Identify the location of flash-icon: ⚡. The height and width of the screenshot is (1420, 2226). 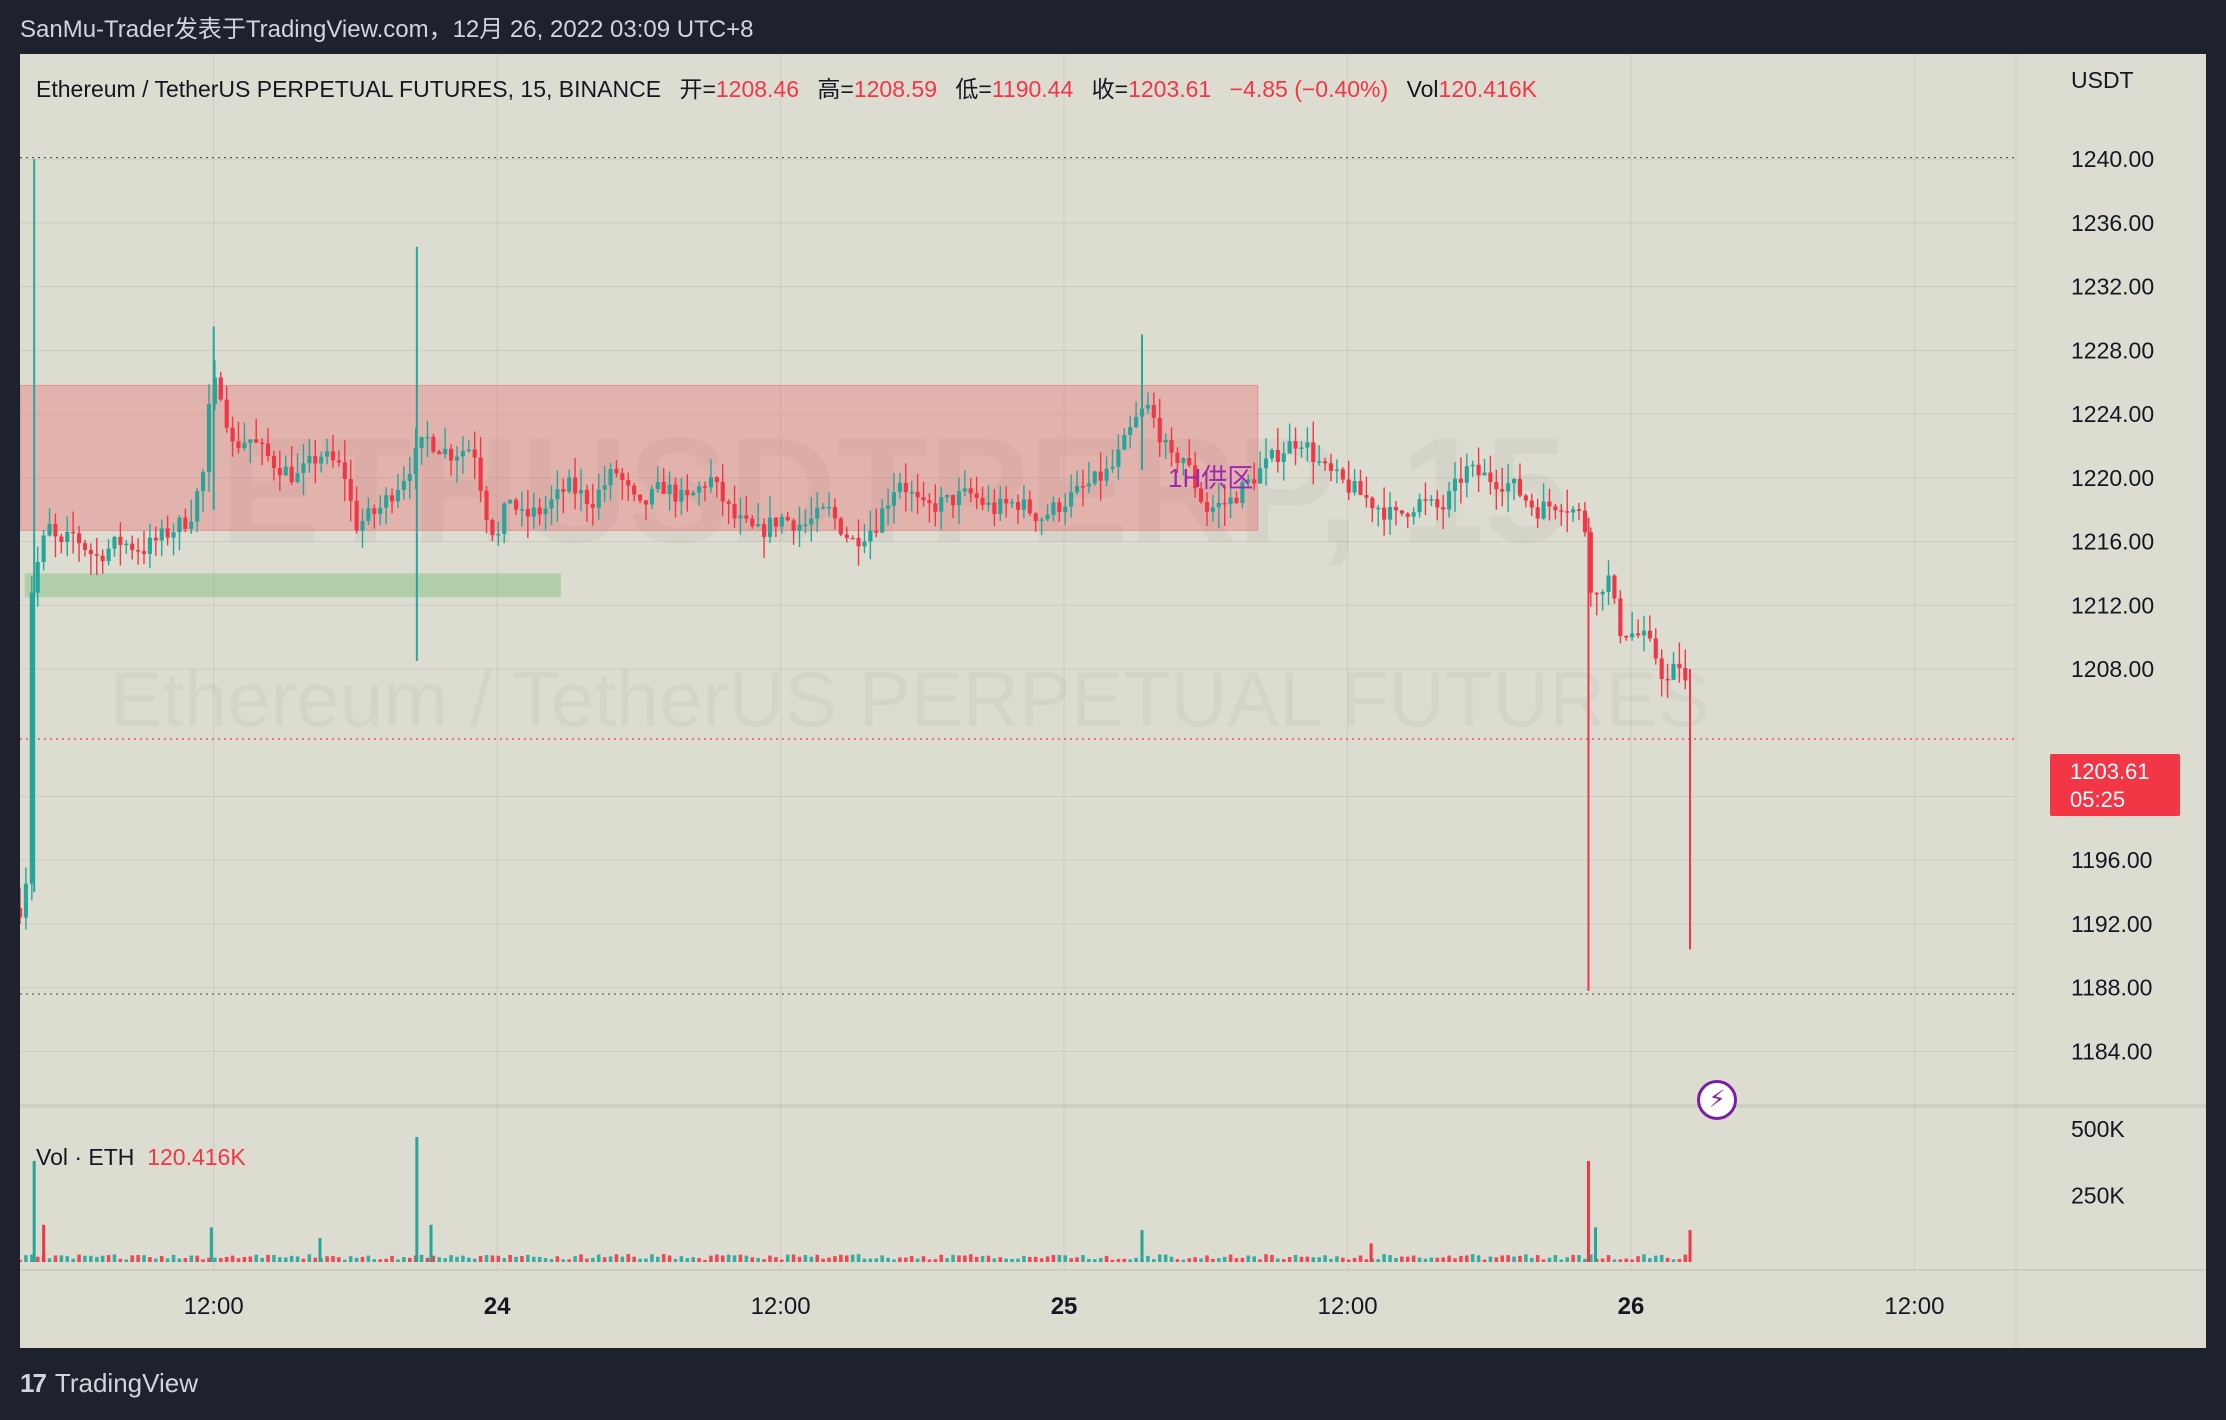
(1717, 1100).